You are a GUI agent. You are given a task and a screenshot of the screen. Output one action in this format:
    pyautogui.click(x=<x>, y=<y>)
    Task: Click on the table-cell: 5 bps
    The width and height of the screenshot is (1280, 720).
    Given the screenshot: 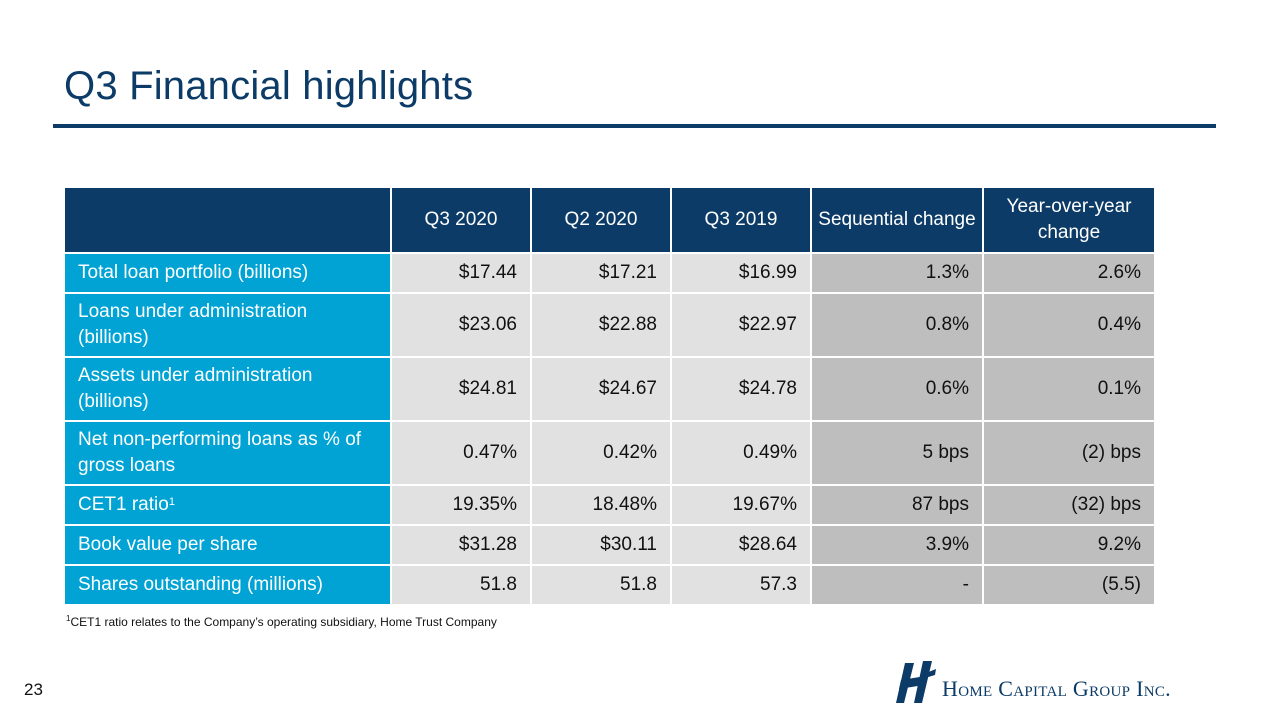 What is the action you would take?
    pyautogui.click(x=897, y=453)
    